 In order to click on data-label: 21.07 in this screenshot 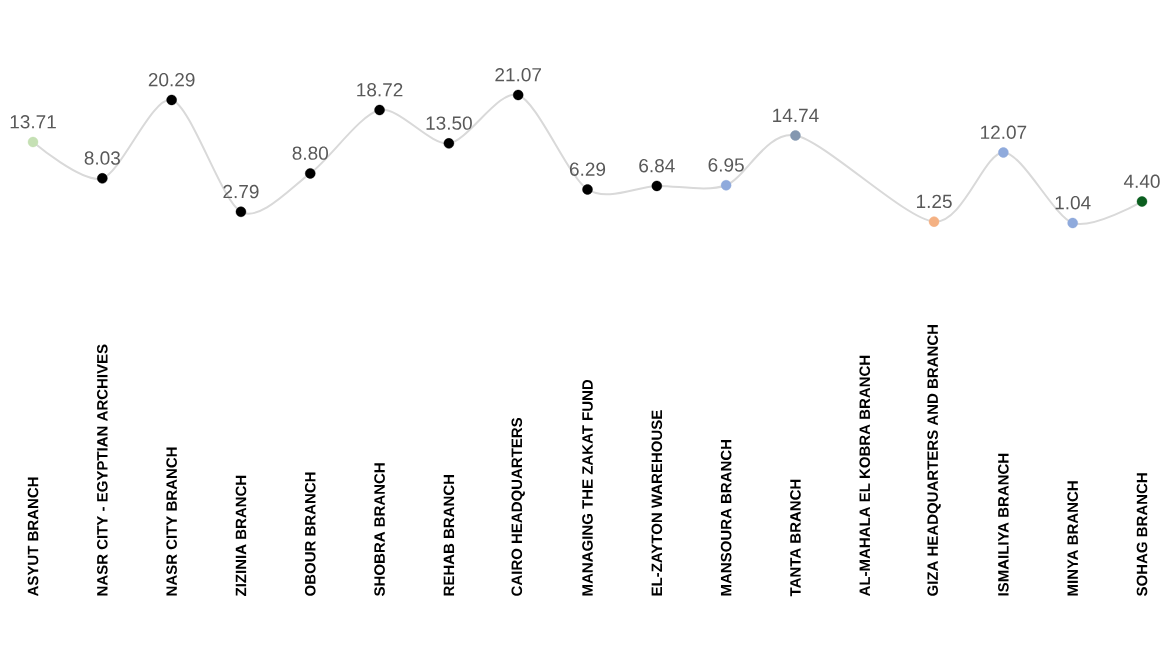, I will do `click(518, 75)`.